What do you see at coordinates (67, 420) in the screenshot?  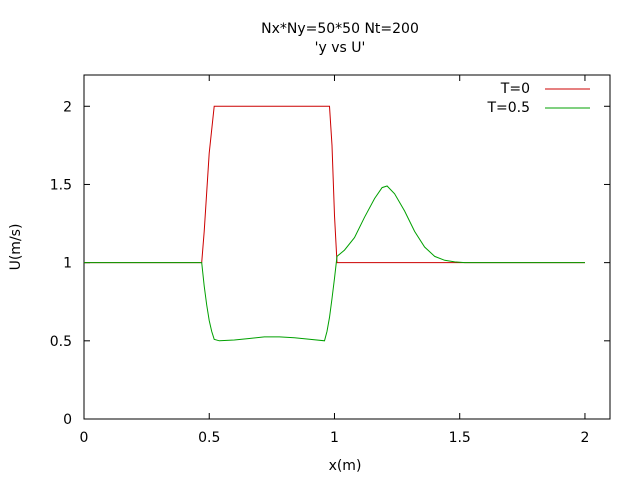 I see `y-tick-label: 0` at bounding box center [67, 420].